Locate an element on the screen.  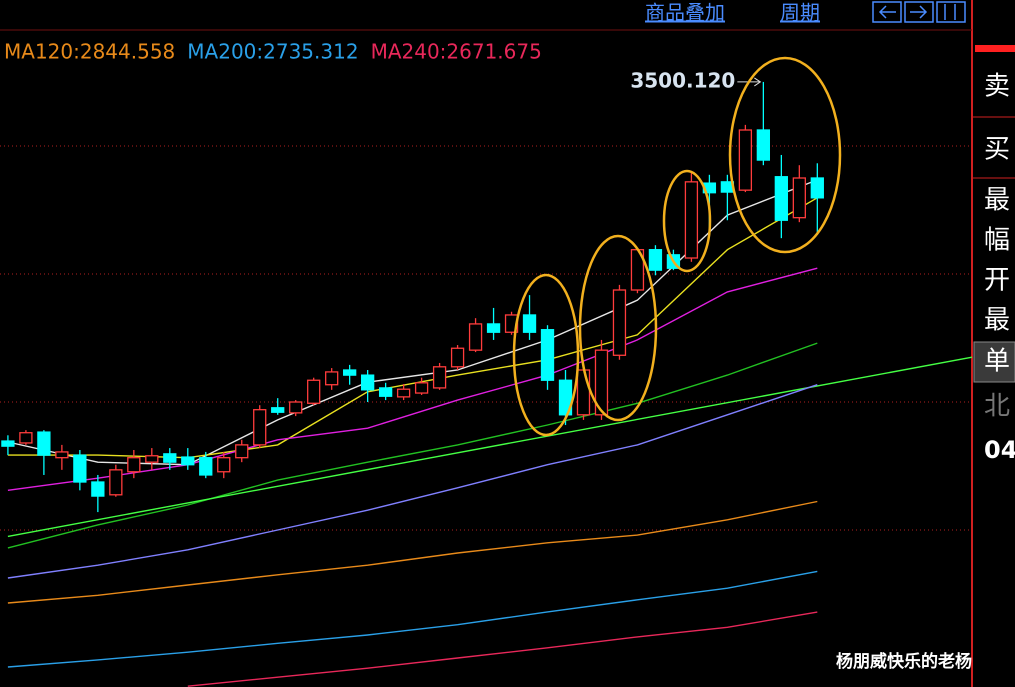
annotation: 3500.120 is located at coordinates (682, 80).